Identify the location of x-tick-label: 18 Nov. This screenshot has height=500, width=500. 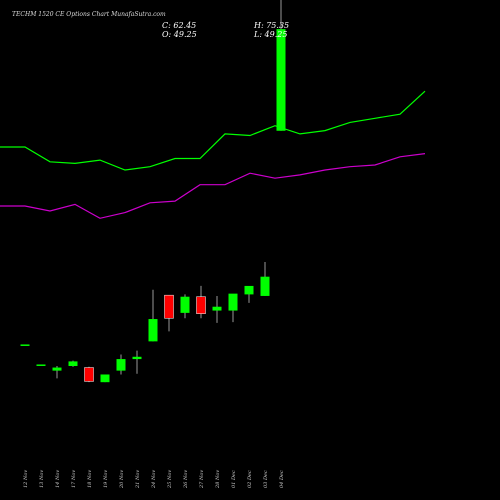
(90, 479).